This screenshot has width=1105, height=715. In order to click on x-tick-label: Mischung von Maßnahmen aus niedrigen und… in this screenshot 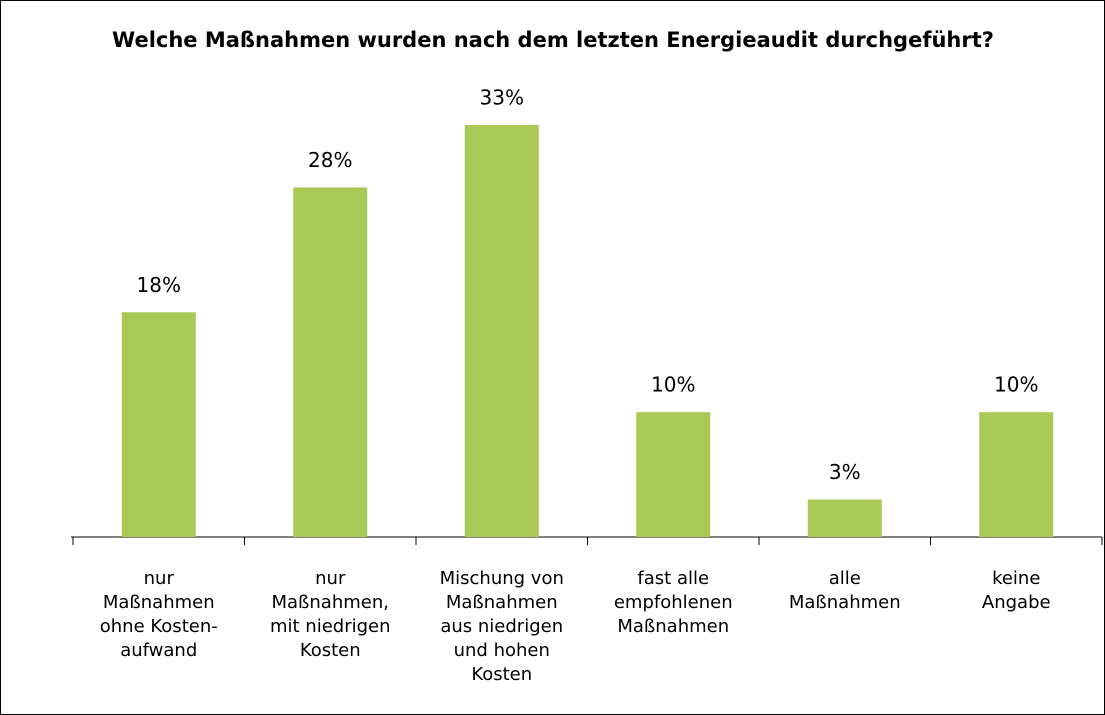, I will do `click(501, 626)`.